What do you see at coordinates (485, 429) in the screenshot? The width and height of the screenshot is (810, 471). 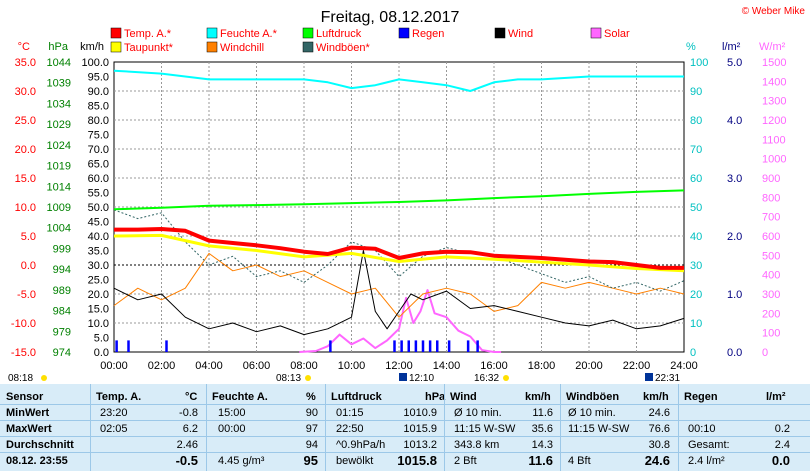 I see `table-cell-wind-text: 11:15 W-SW` at bounding box center [485, 429].